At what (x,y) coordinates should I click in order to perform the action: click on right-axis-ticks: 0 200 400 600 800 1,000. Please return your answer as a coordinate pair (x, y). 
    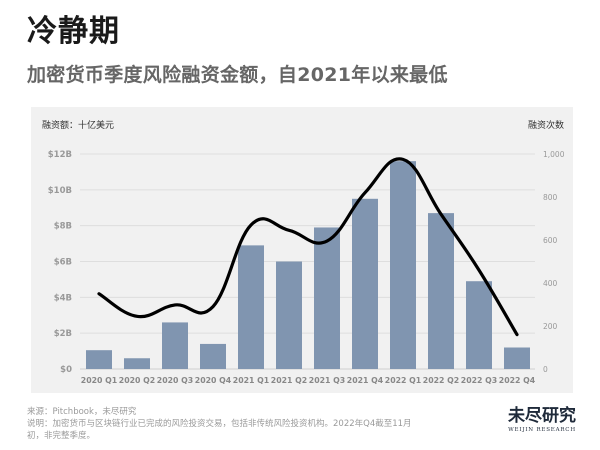
    Looking at the image, I should click on (554, 262).